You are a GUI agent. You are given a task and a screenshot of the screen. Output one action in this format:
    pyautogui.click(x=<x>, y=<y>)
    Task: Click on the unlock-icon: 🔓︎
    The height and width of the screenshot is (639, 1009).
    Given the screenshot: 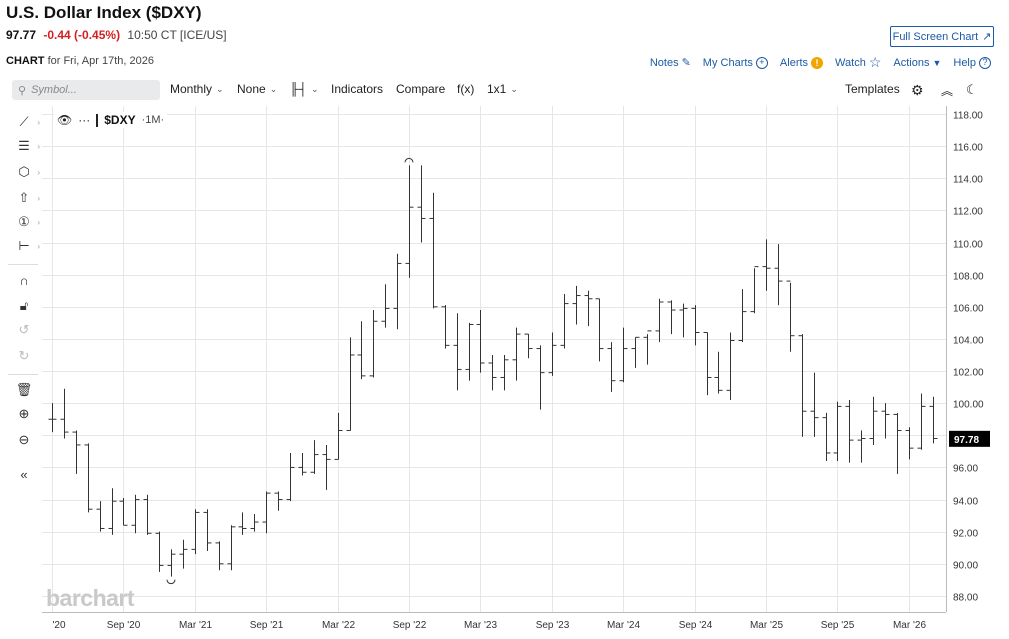 What is the action you would take?
    pyautogui.click(x=24, y=305)
    